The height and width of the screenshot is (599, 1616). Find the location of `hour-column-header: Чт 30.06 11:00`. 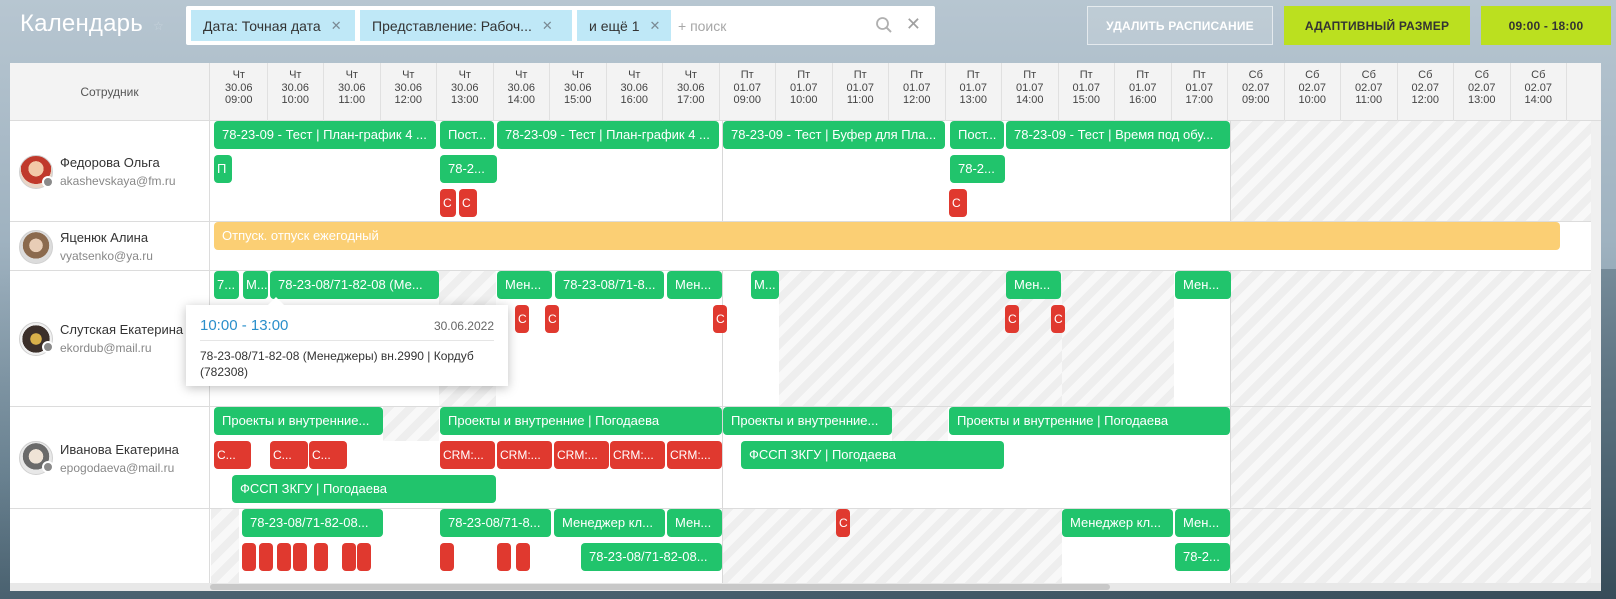

hour-column-header: Чт 30.06 11:00 is located at coordinates (352, 92).